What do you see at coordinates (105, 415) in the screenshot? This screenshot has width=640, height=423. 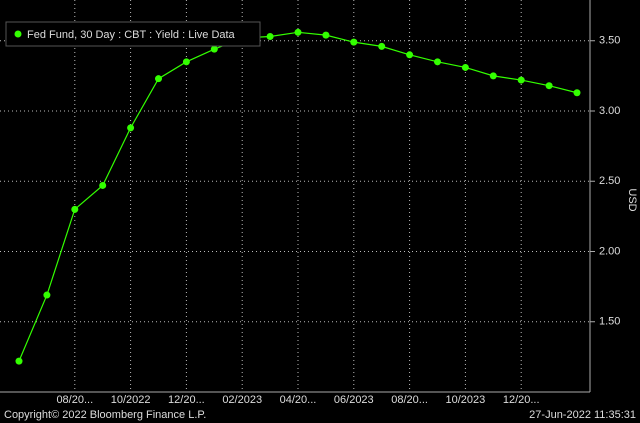 I see `footer-left: Copyright© 2022 Bloomberg Finance L.P.` at bounding box center [105, 415].